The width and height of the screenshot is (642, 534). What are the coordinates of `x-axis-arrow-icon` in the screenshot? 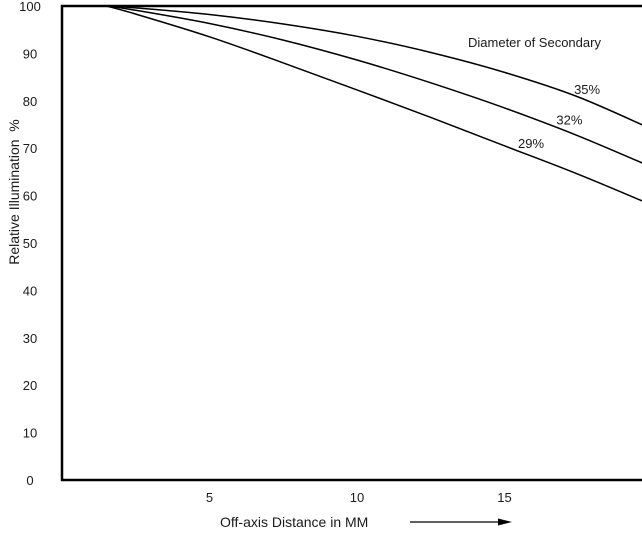 It's located at (461, 522).